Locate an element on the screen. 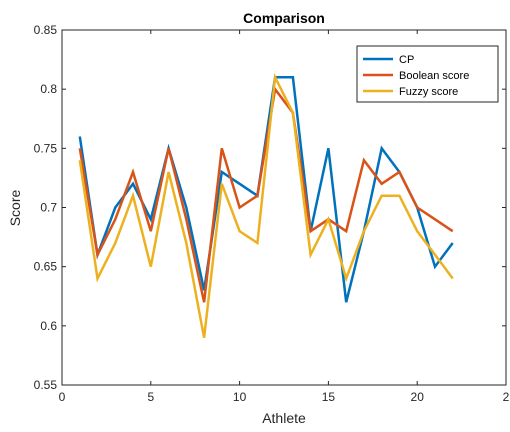 This screenshot has height=432, width=510. chart-title: Comparison is located at coordinates (284, 18).